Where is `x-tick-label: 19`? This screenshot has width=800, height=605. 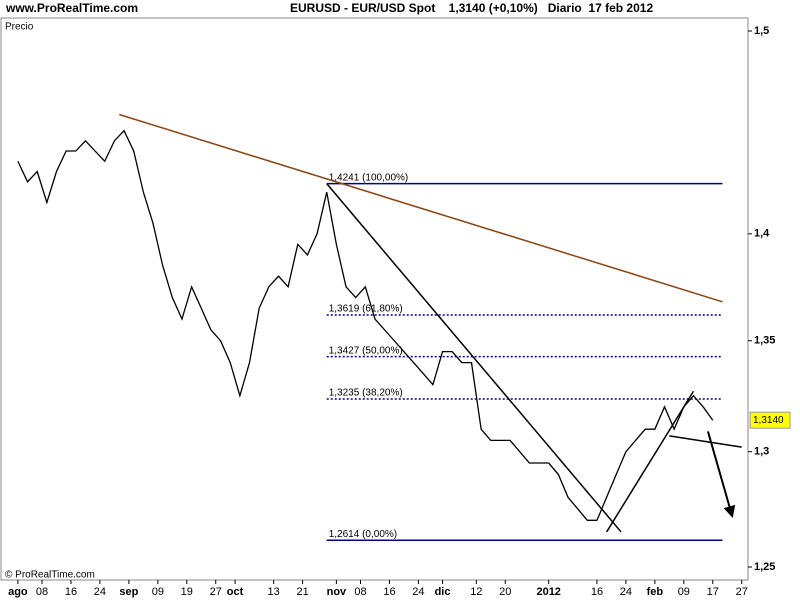
x-tick-label: 19 is located at coordinates (187, 592).